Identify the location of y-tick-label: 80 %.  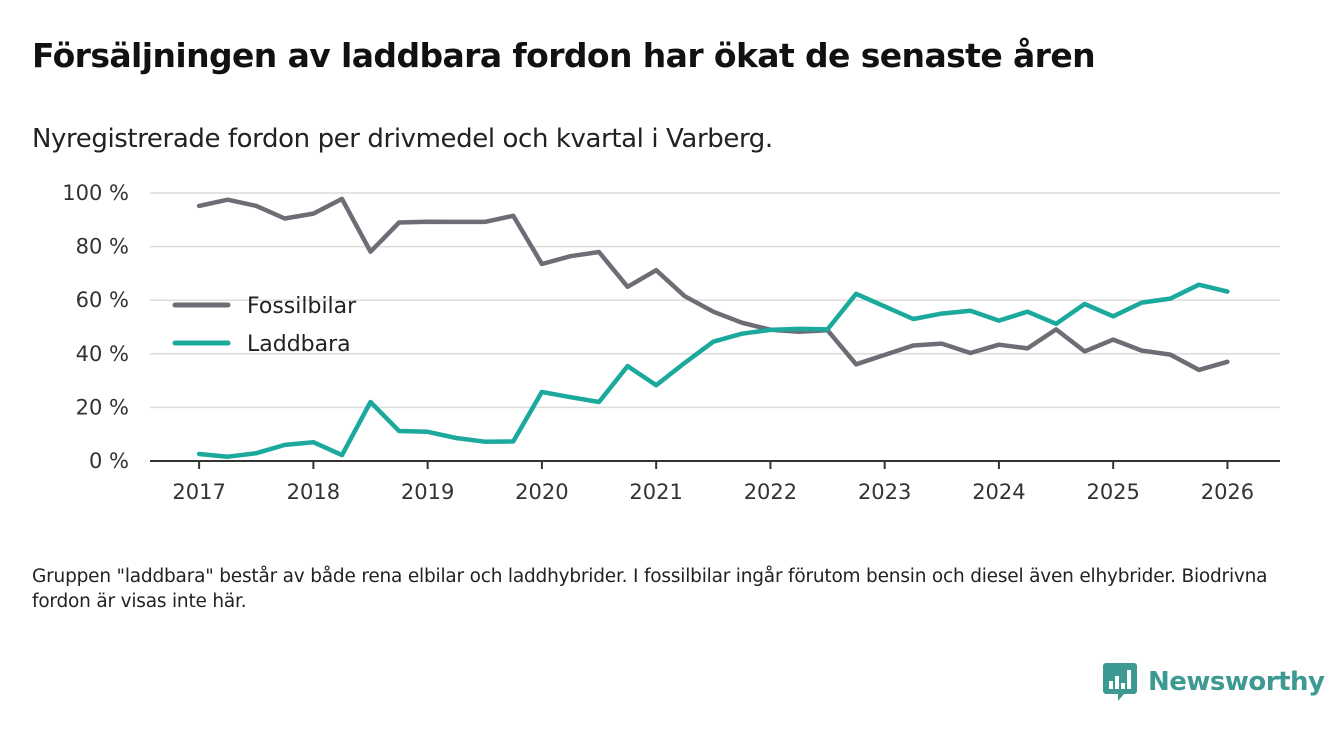
(102, 247).